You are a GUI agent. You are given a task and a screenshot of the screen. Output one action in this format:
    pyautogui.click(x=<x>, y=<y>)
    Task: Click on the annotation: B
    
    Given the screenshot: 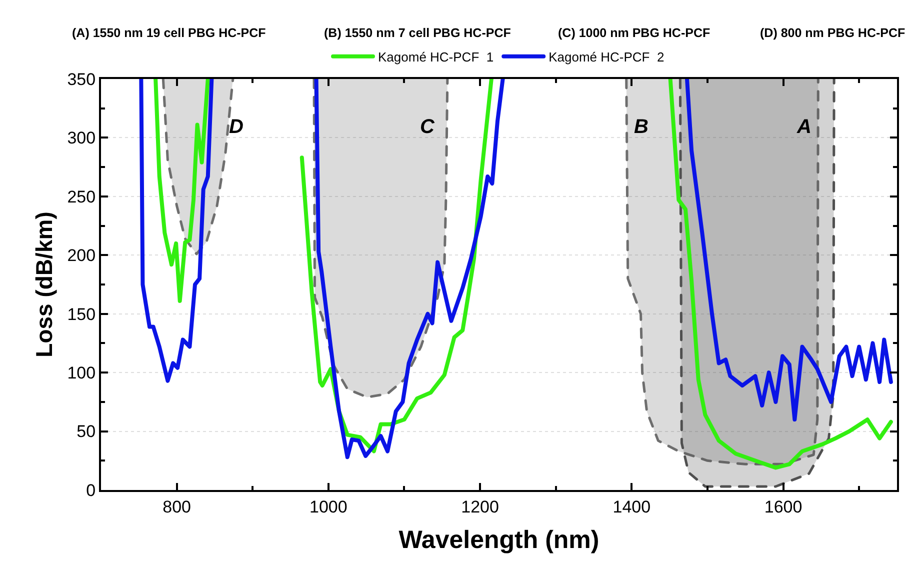 What is the action you would take?
    pyautogui.click(x=641, y=127)
    